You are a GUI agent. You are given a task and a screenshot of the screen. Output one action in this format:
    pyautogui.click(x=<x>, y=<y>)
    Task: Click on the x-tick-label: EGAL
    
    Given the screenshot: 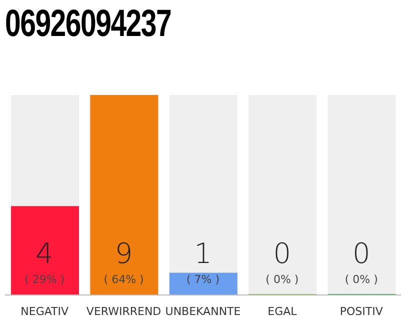 What is the action you would take?
    pyautogui.click(x=283, y=311)
    